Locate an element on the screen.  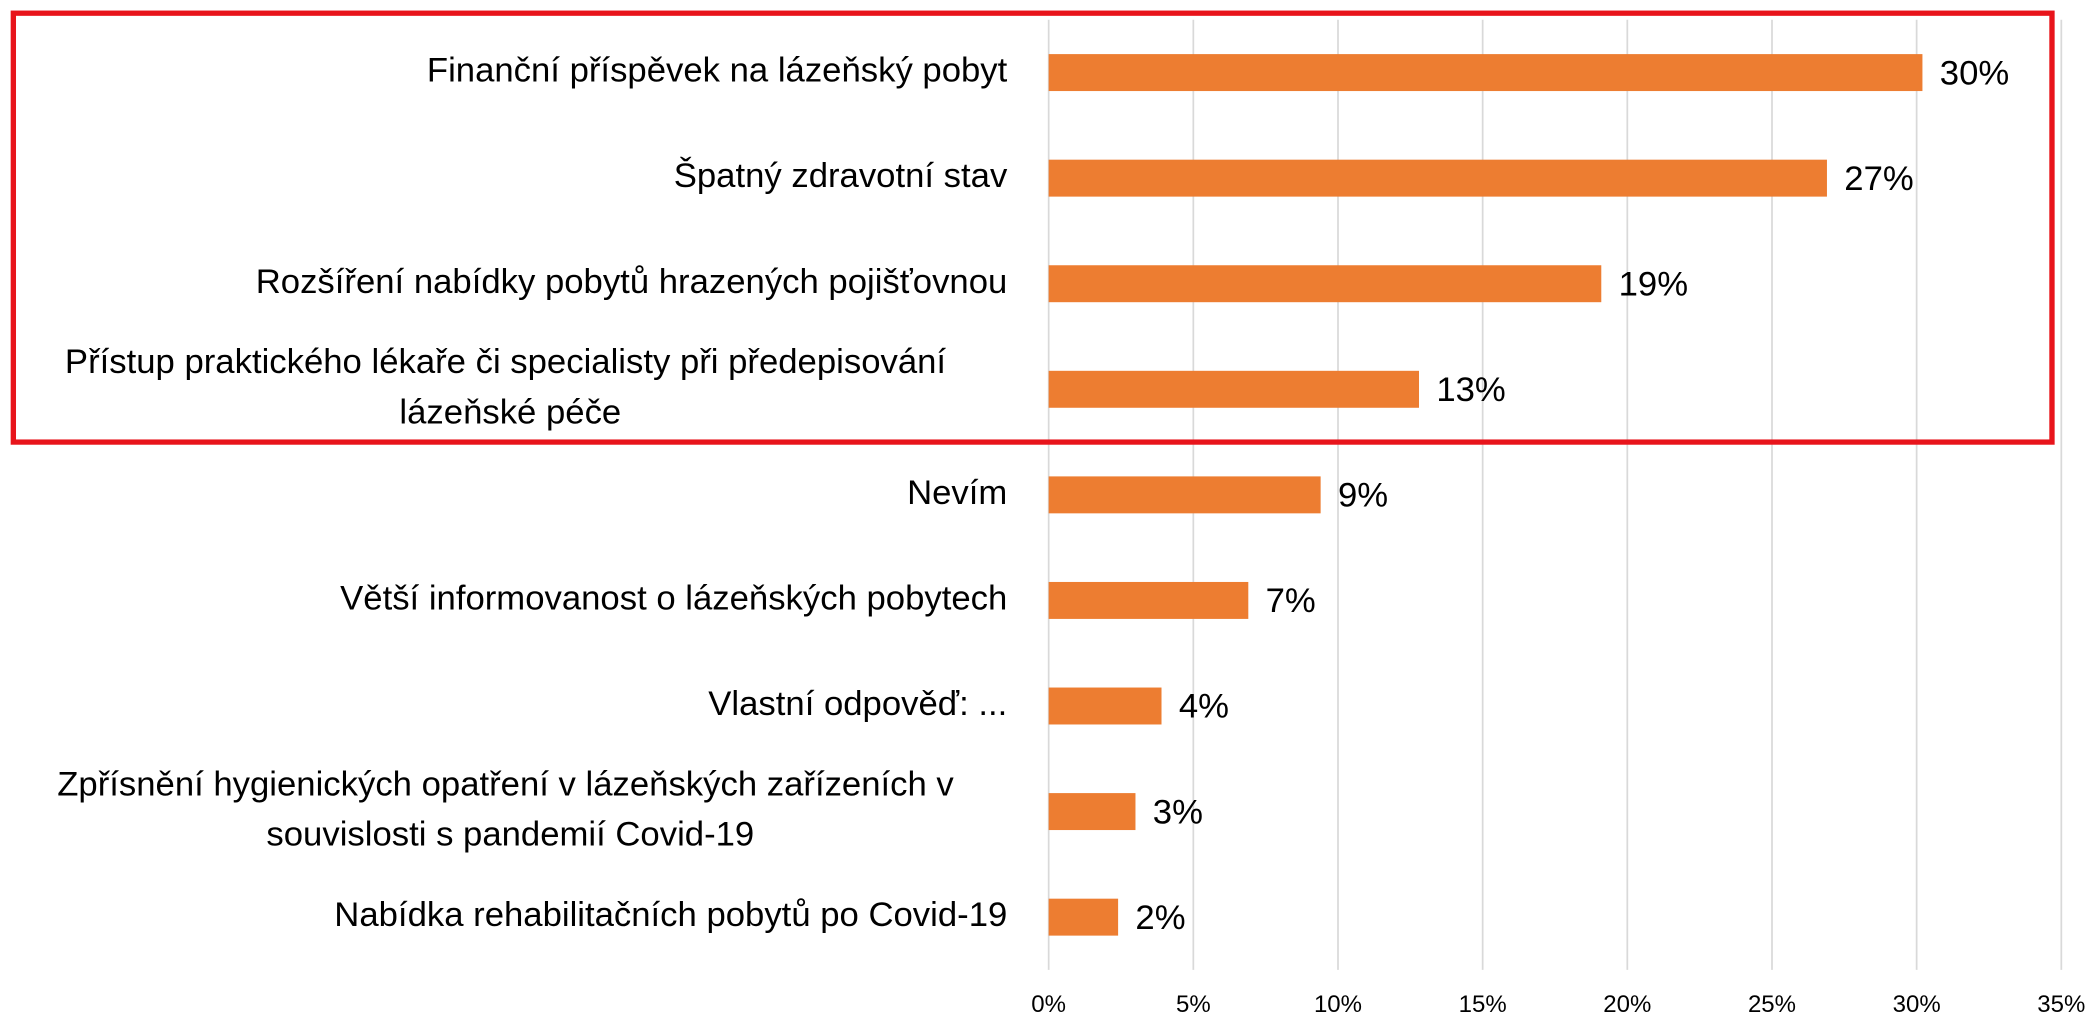
x-tick-label: 25% is located at coordinates (1772, 1004).